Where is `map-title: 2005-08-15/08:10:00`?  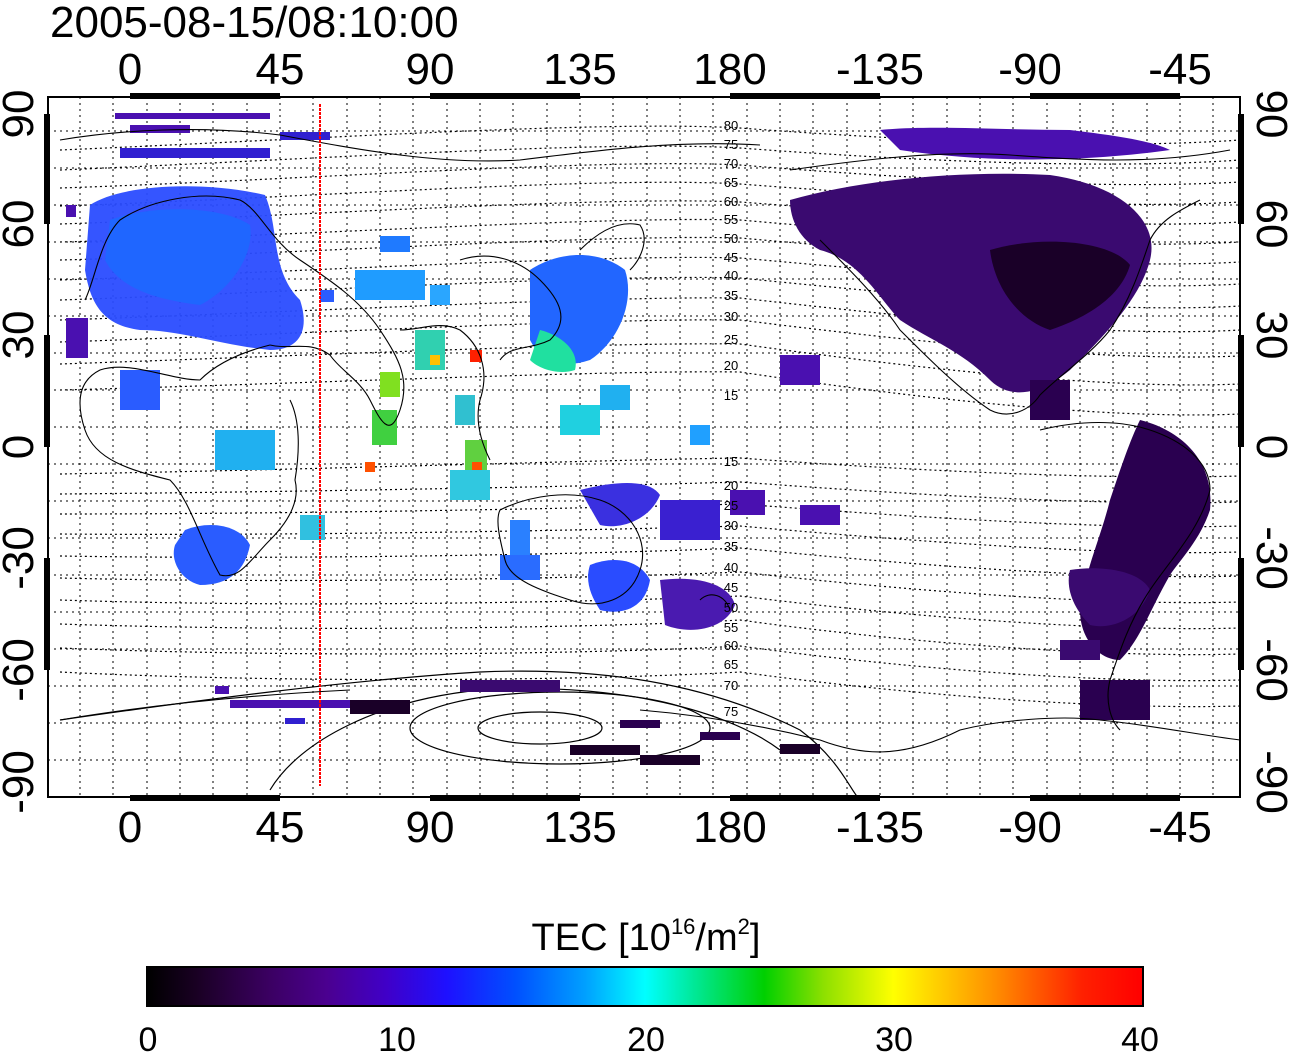 map-title: 2005-08-15/08:10:00 is located at coordinates (254, 23).